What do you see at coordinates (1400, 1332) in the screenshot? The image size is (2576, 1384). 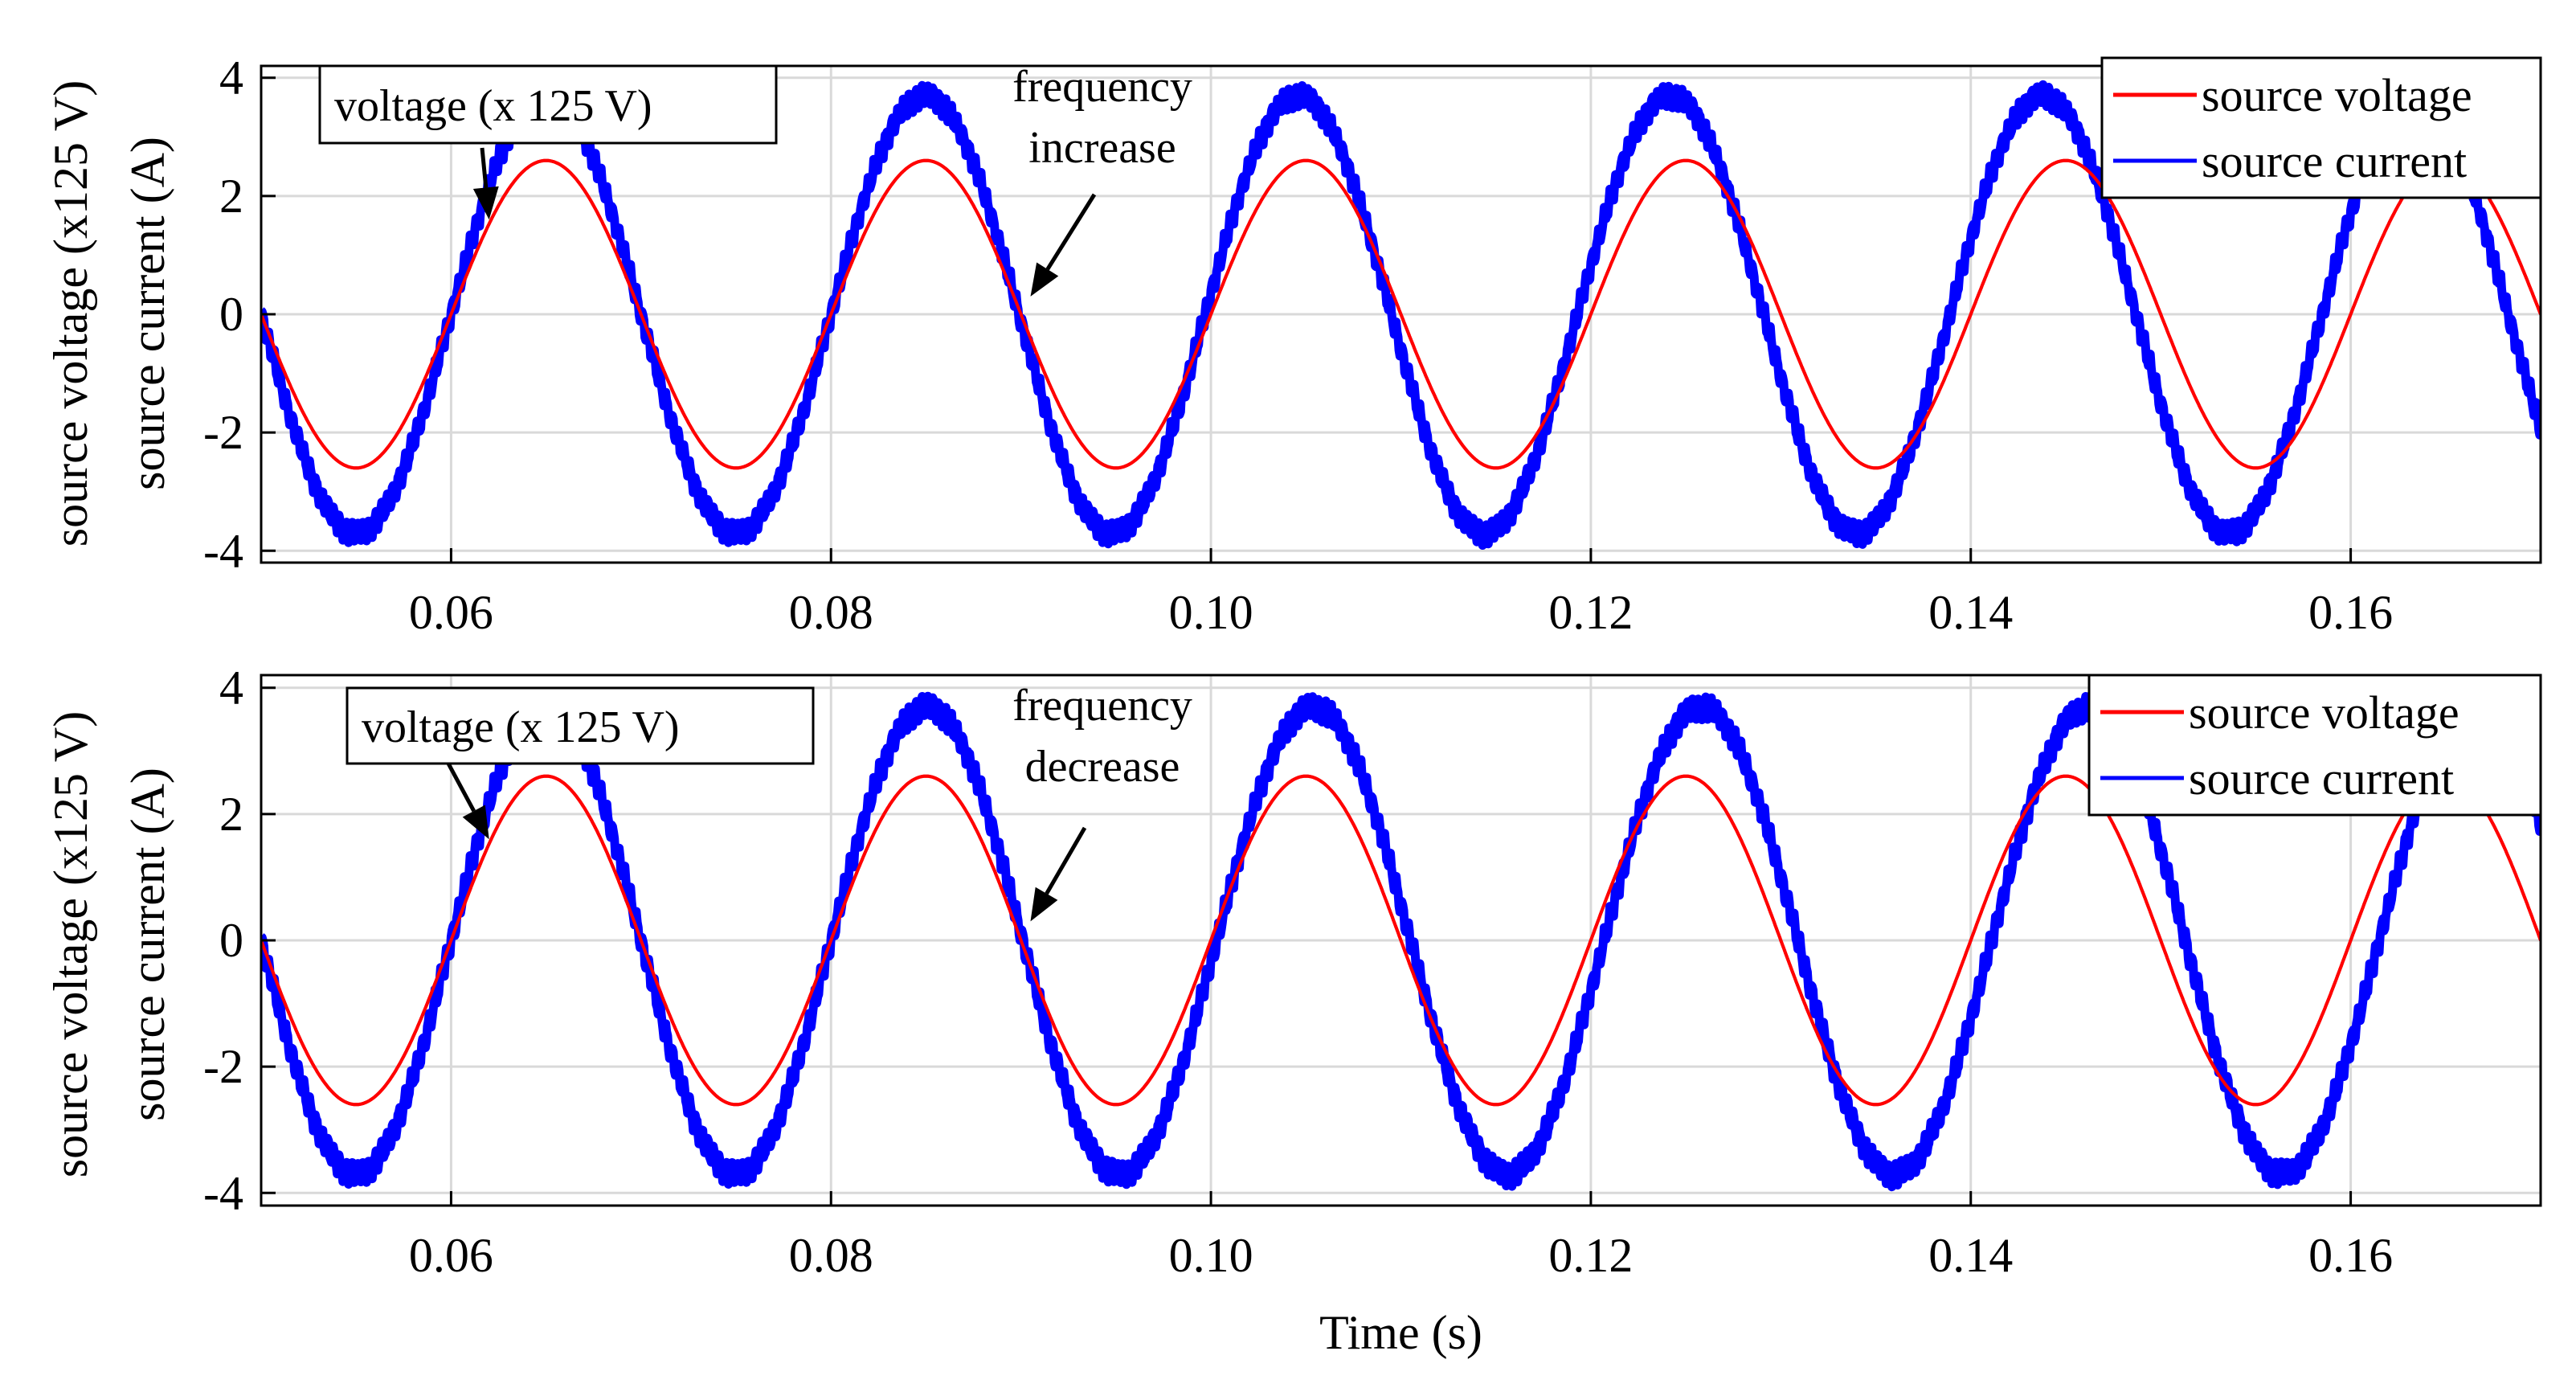 I see `x-axis-label: Time (s)` at bounding box center [1400, 1332].